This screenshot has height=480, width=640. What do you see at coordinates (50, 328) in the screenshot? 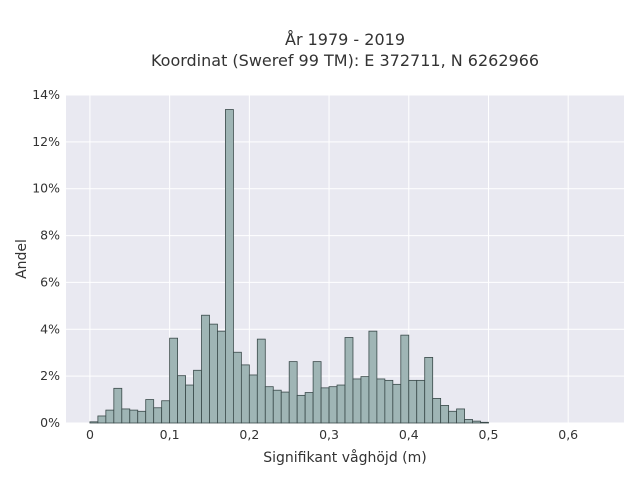
I see `y-tick-label: 4%` at bounding box center [50, 328].